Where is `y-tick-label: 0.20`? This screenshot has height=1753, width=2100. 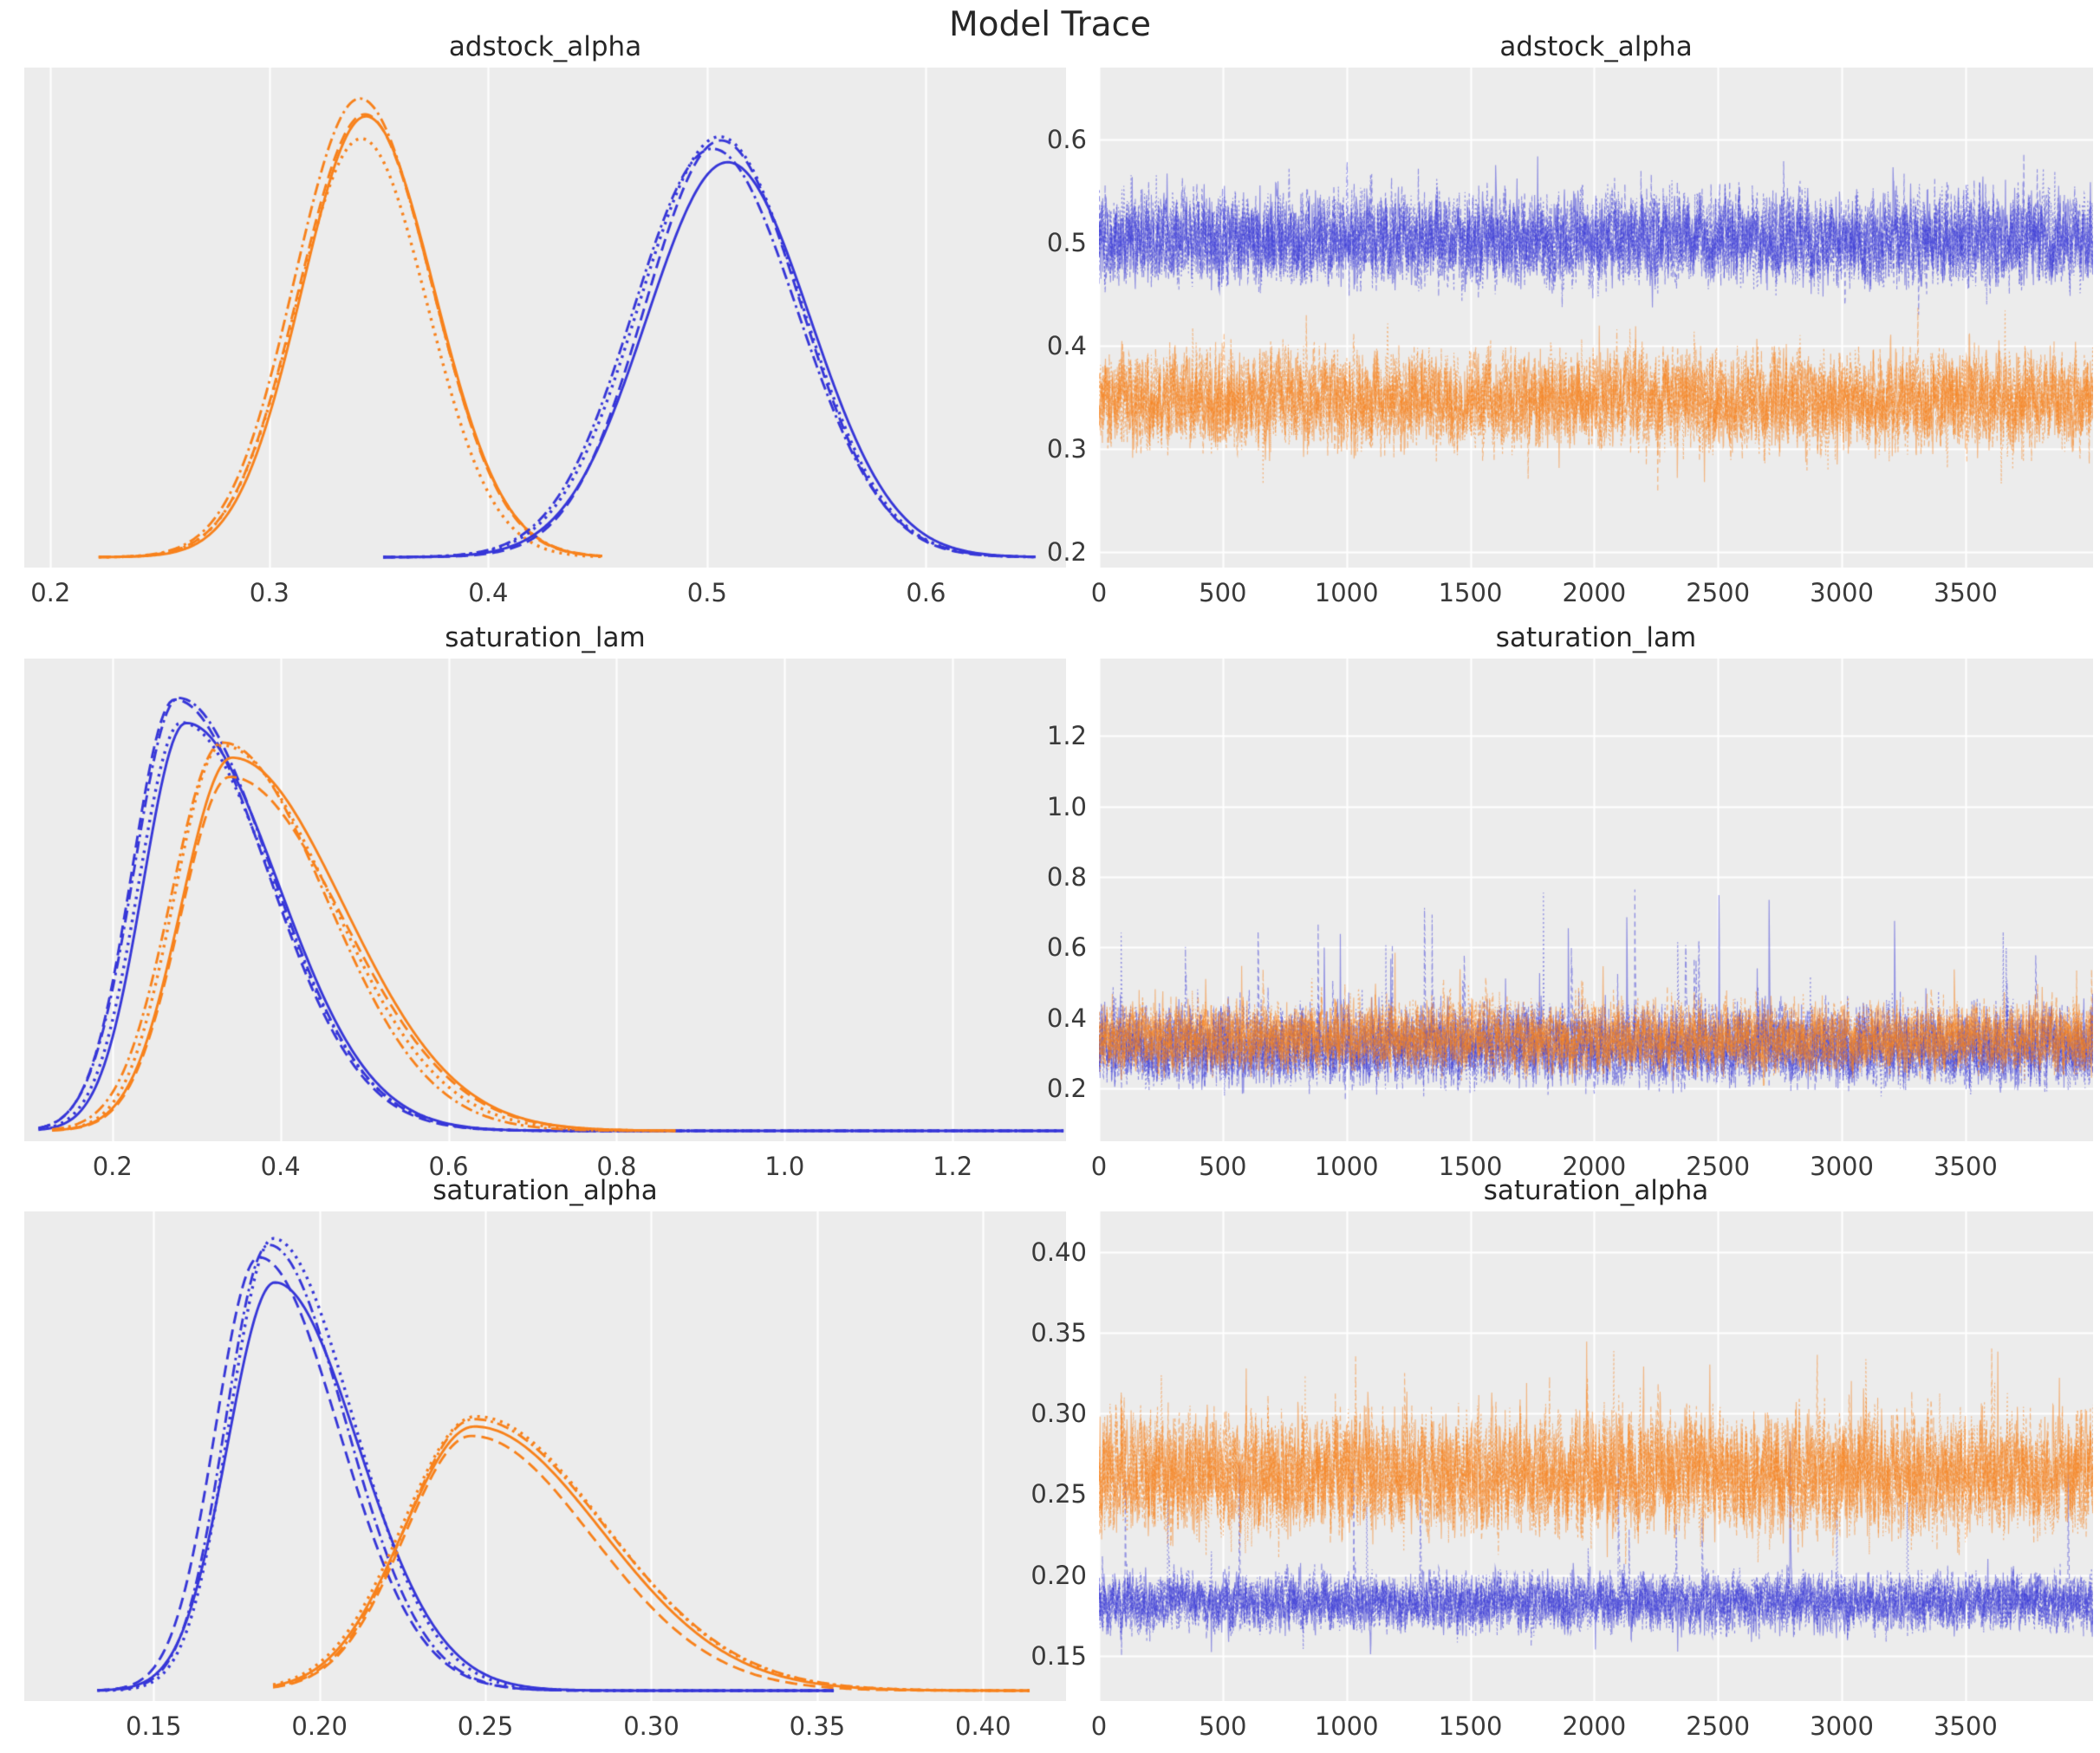 y-tick-label: 0.20 is located at coordinates (1058, 1575).